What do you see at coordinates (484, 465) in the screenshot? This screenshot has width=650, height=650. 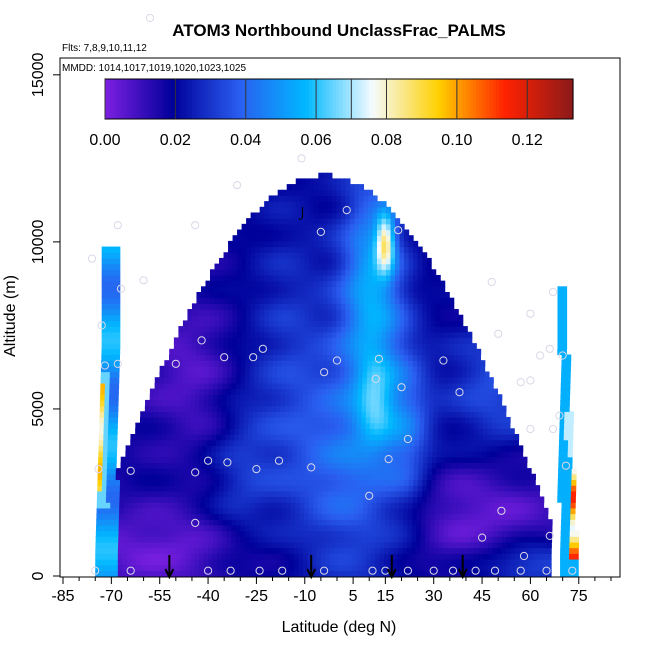 I see `heatmap-cell-2049` at bounding box center [484, 465].